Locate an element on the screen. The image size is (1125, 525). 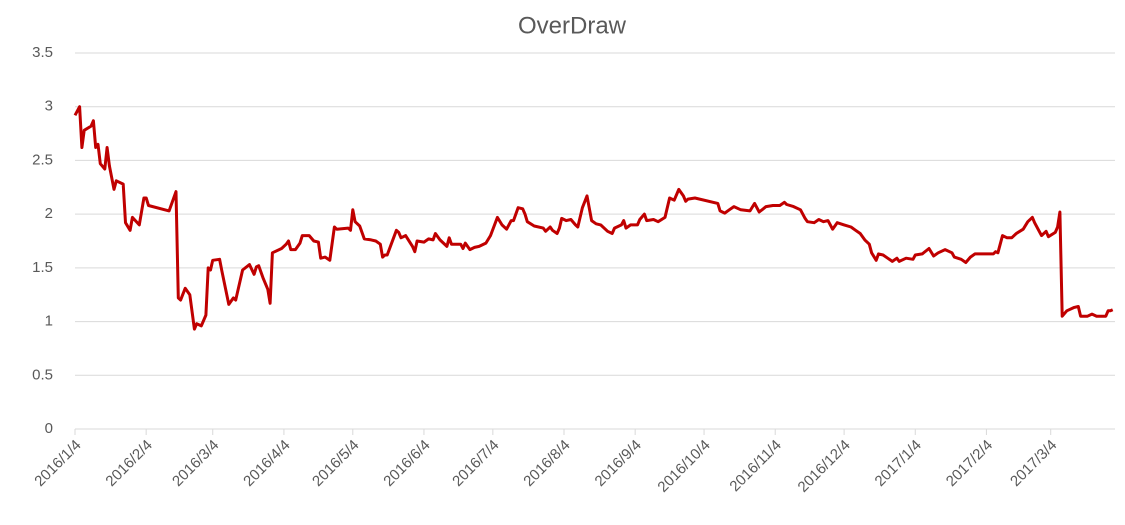
x-tick-label: 2016/2/4 is located at coordinates (128, 463).